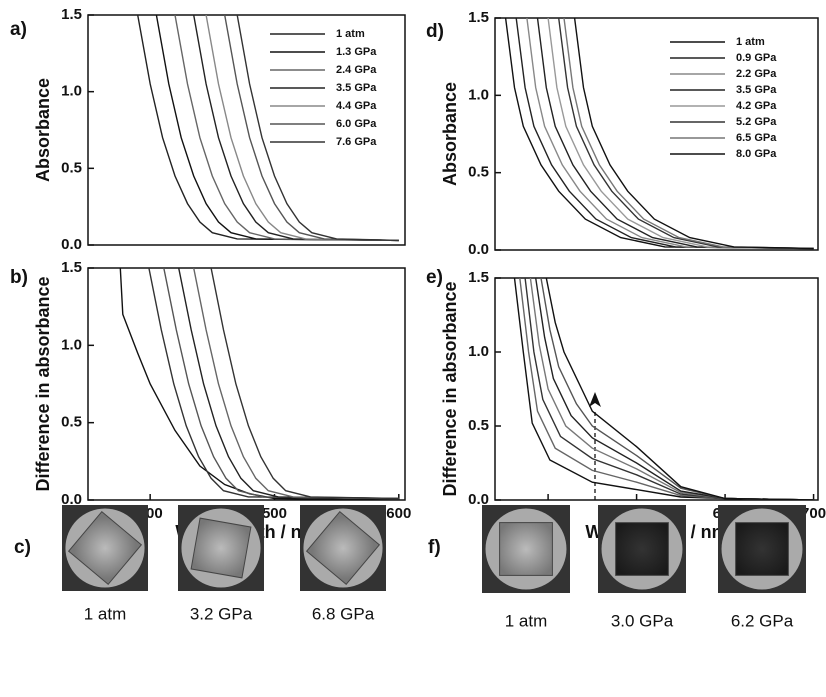  I want to click on panel-label: a), so click(18, 29).